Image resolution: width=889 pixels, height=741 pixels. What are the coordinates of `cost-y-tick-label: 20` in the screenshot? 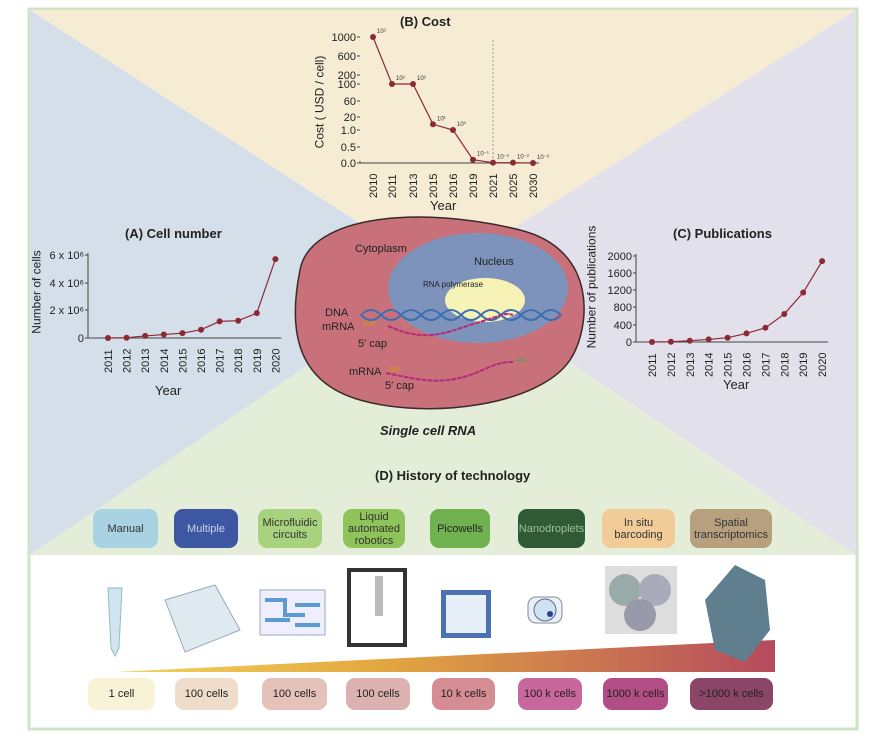 It's located at (350, 118).